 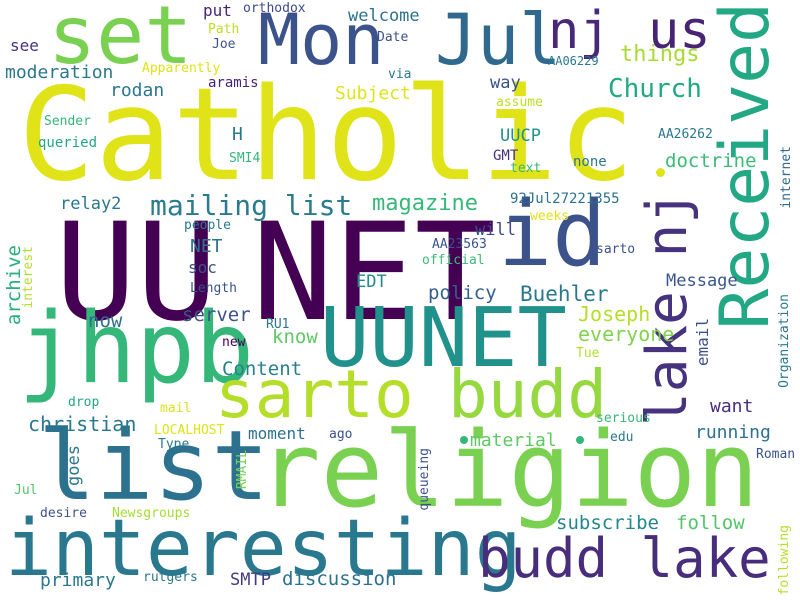 I want to click on word-uunet: UUNET, so click(x=443, y=338).